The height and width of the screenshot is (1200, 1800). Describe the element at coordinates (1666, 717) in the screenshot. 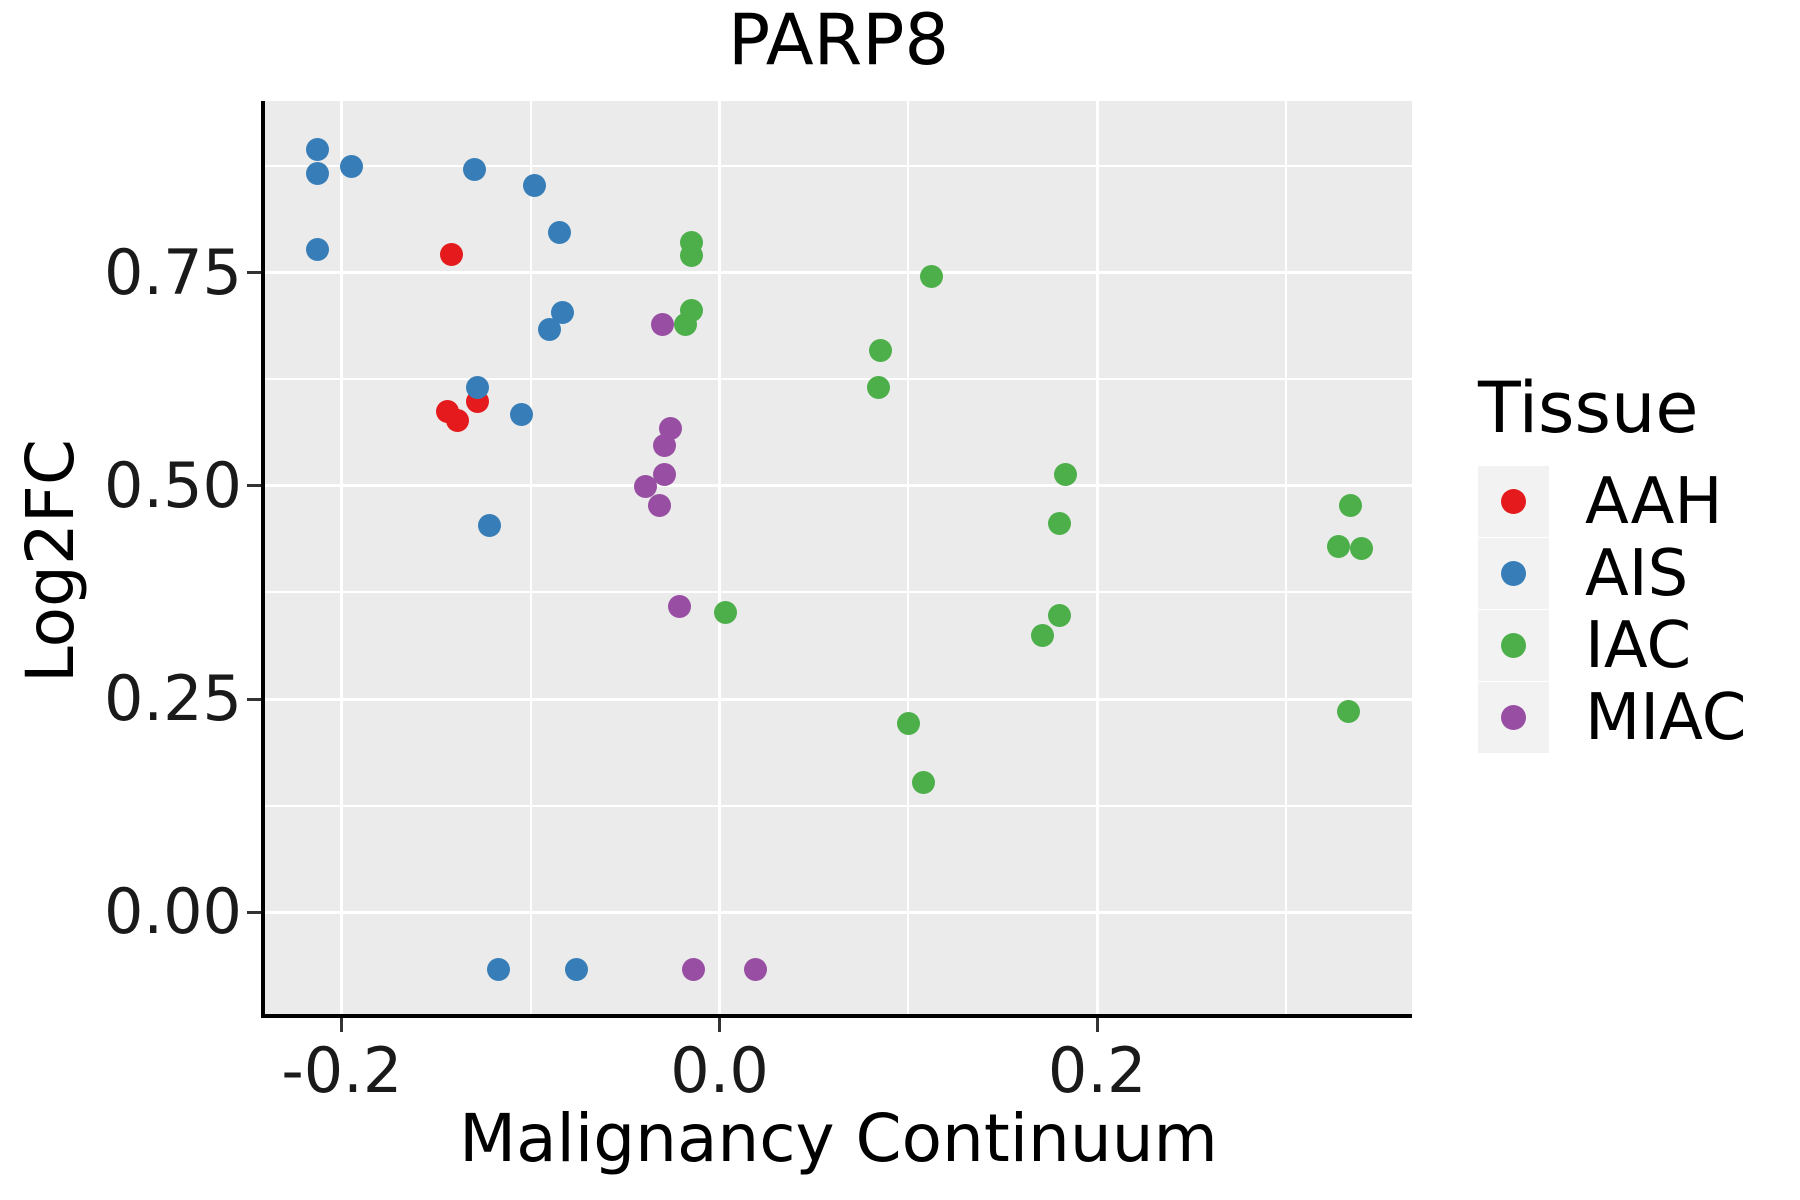

I see `legend-label: MIAC` at that location.